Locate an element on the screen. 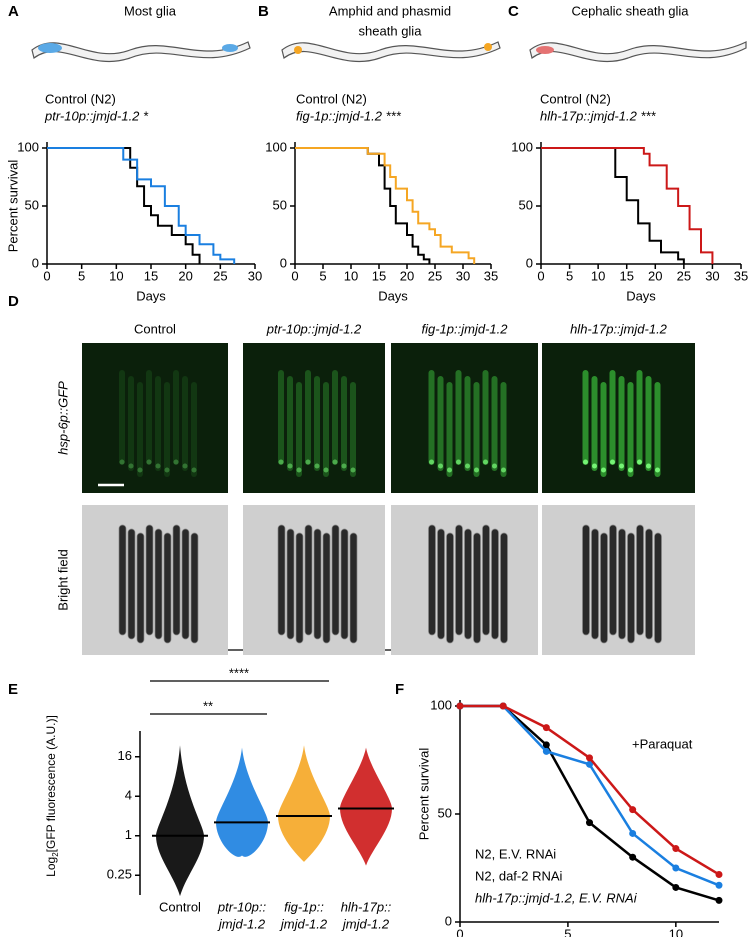 This screenshot has width=750, height=937. y-tick-label: 100 is located at coordinates (28, 146).